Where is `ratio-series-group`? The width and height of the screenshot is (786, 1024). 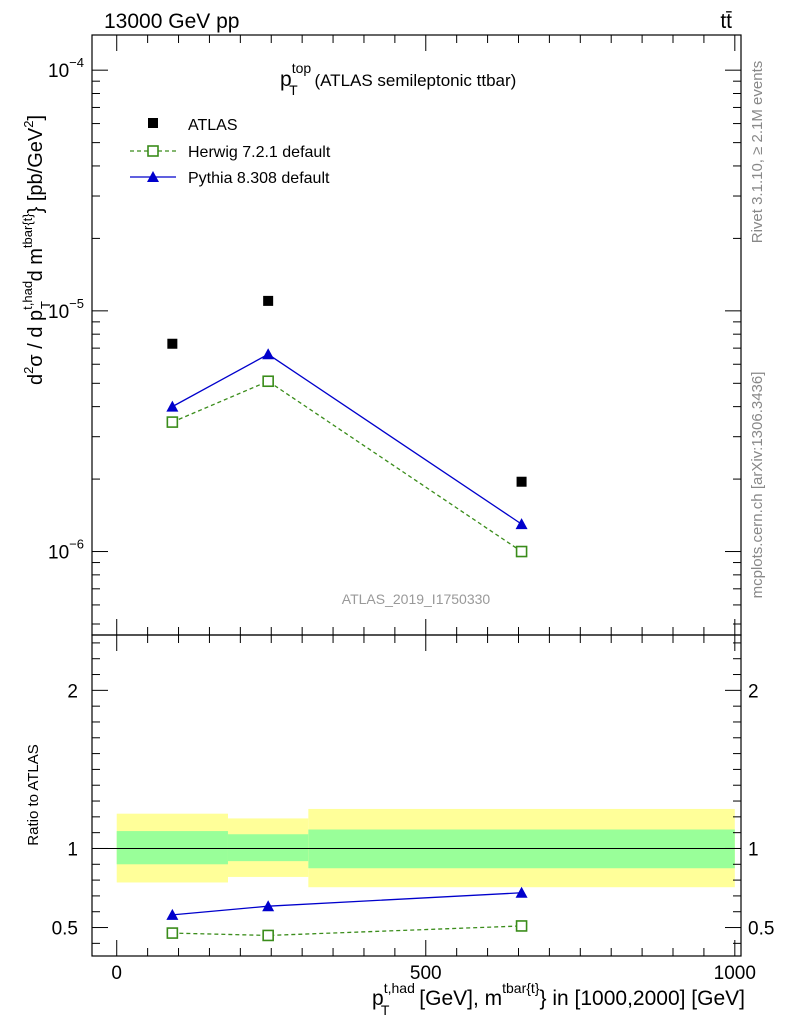 ratio-series-group is located at coordinates (347, 914).